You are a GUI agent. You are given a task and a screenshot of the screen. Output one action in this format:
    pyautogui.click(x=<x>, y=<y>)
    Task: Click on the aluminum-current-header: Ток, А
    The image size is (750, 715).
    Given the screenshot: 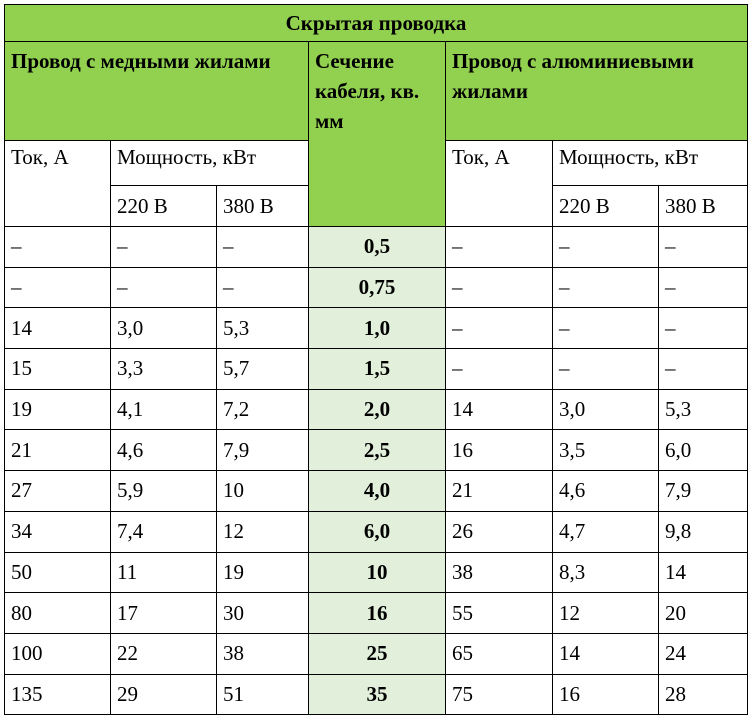 What is the action you would take?
    pyautogui.click(x=499, y=183)
    